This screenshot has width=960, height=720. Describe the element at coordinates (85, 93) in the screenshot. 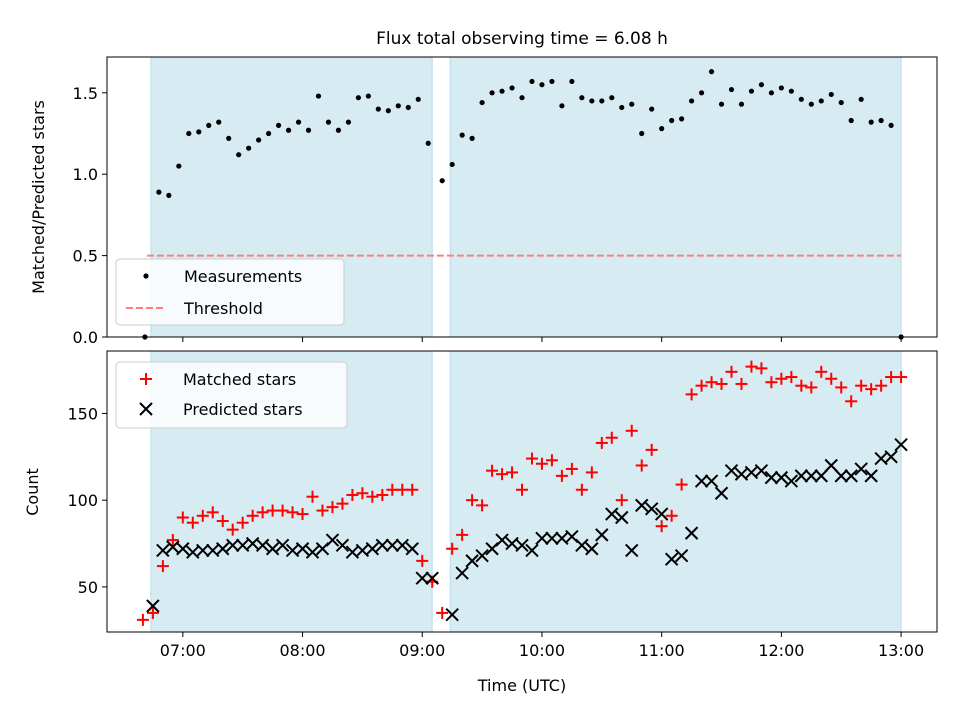

I see `top-y-tick-label: 1.5` at that location.